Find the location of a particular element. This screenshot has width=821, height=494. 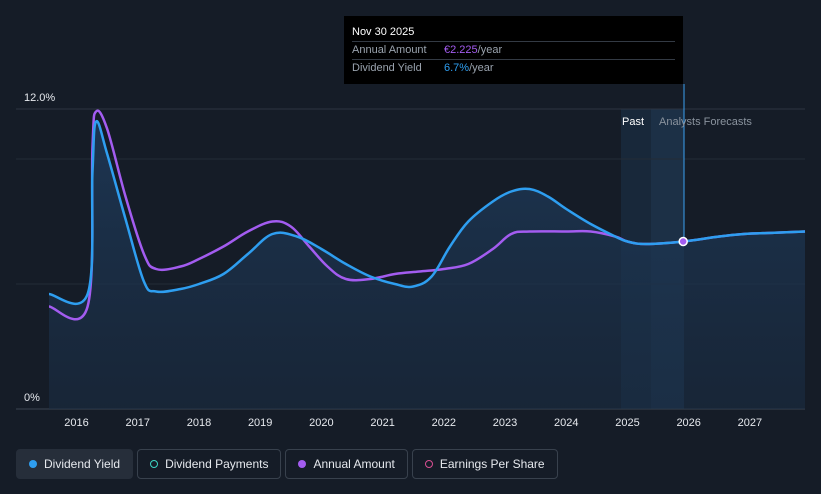

x-tick-label-2023: 2023 is located at coordinates (505, 423).